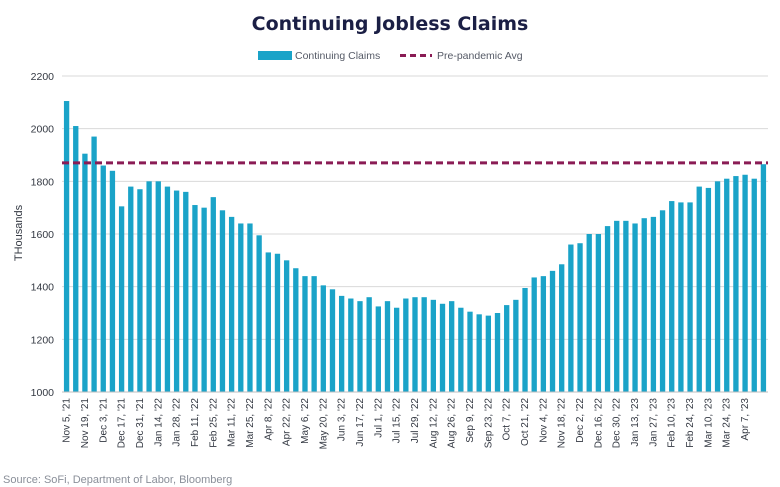 Image resolution: width=780 pixels, height=487 pixels. I want to click on x-tick-label: Jan 13, '23, so click(635, 422).